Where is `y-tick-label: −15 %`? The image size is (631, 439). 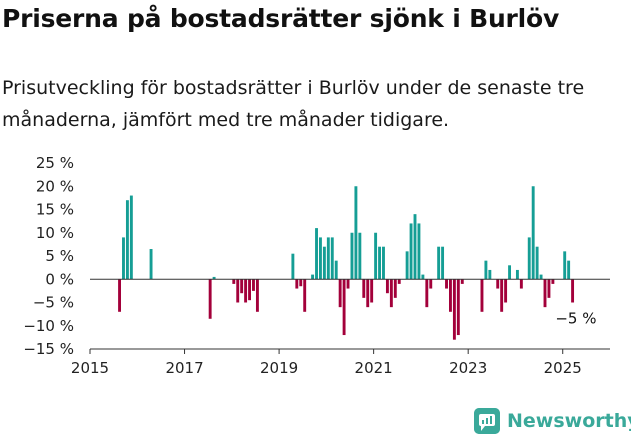 y-tick-label: −15 % is located at coordinates (48, 349).